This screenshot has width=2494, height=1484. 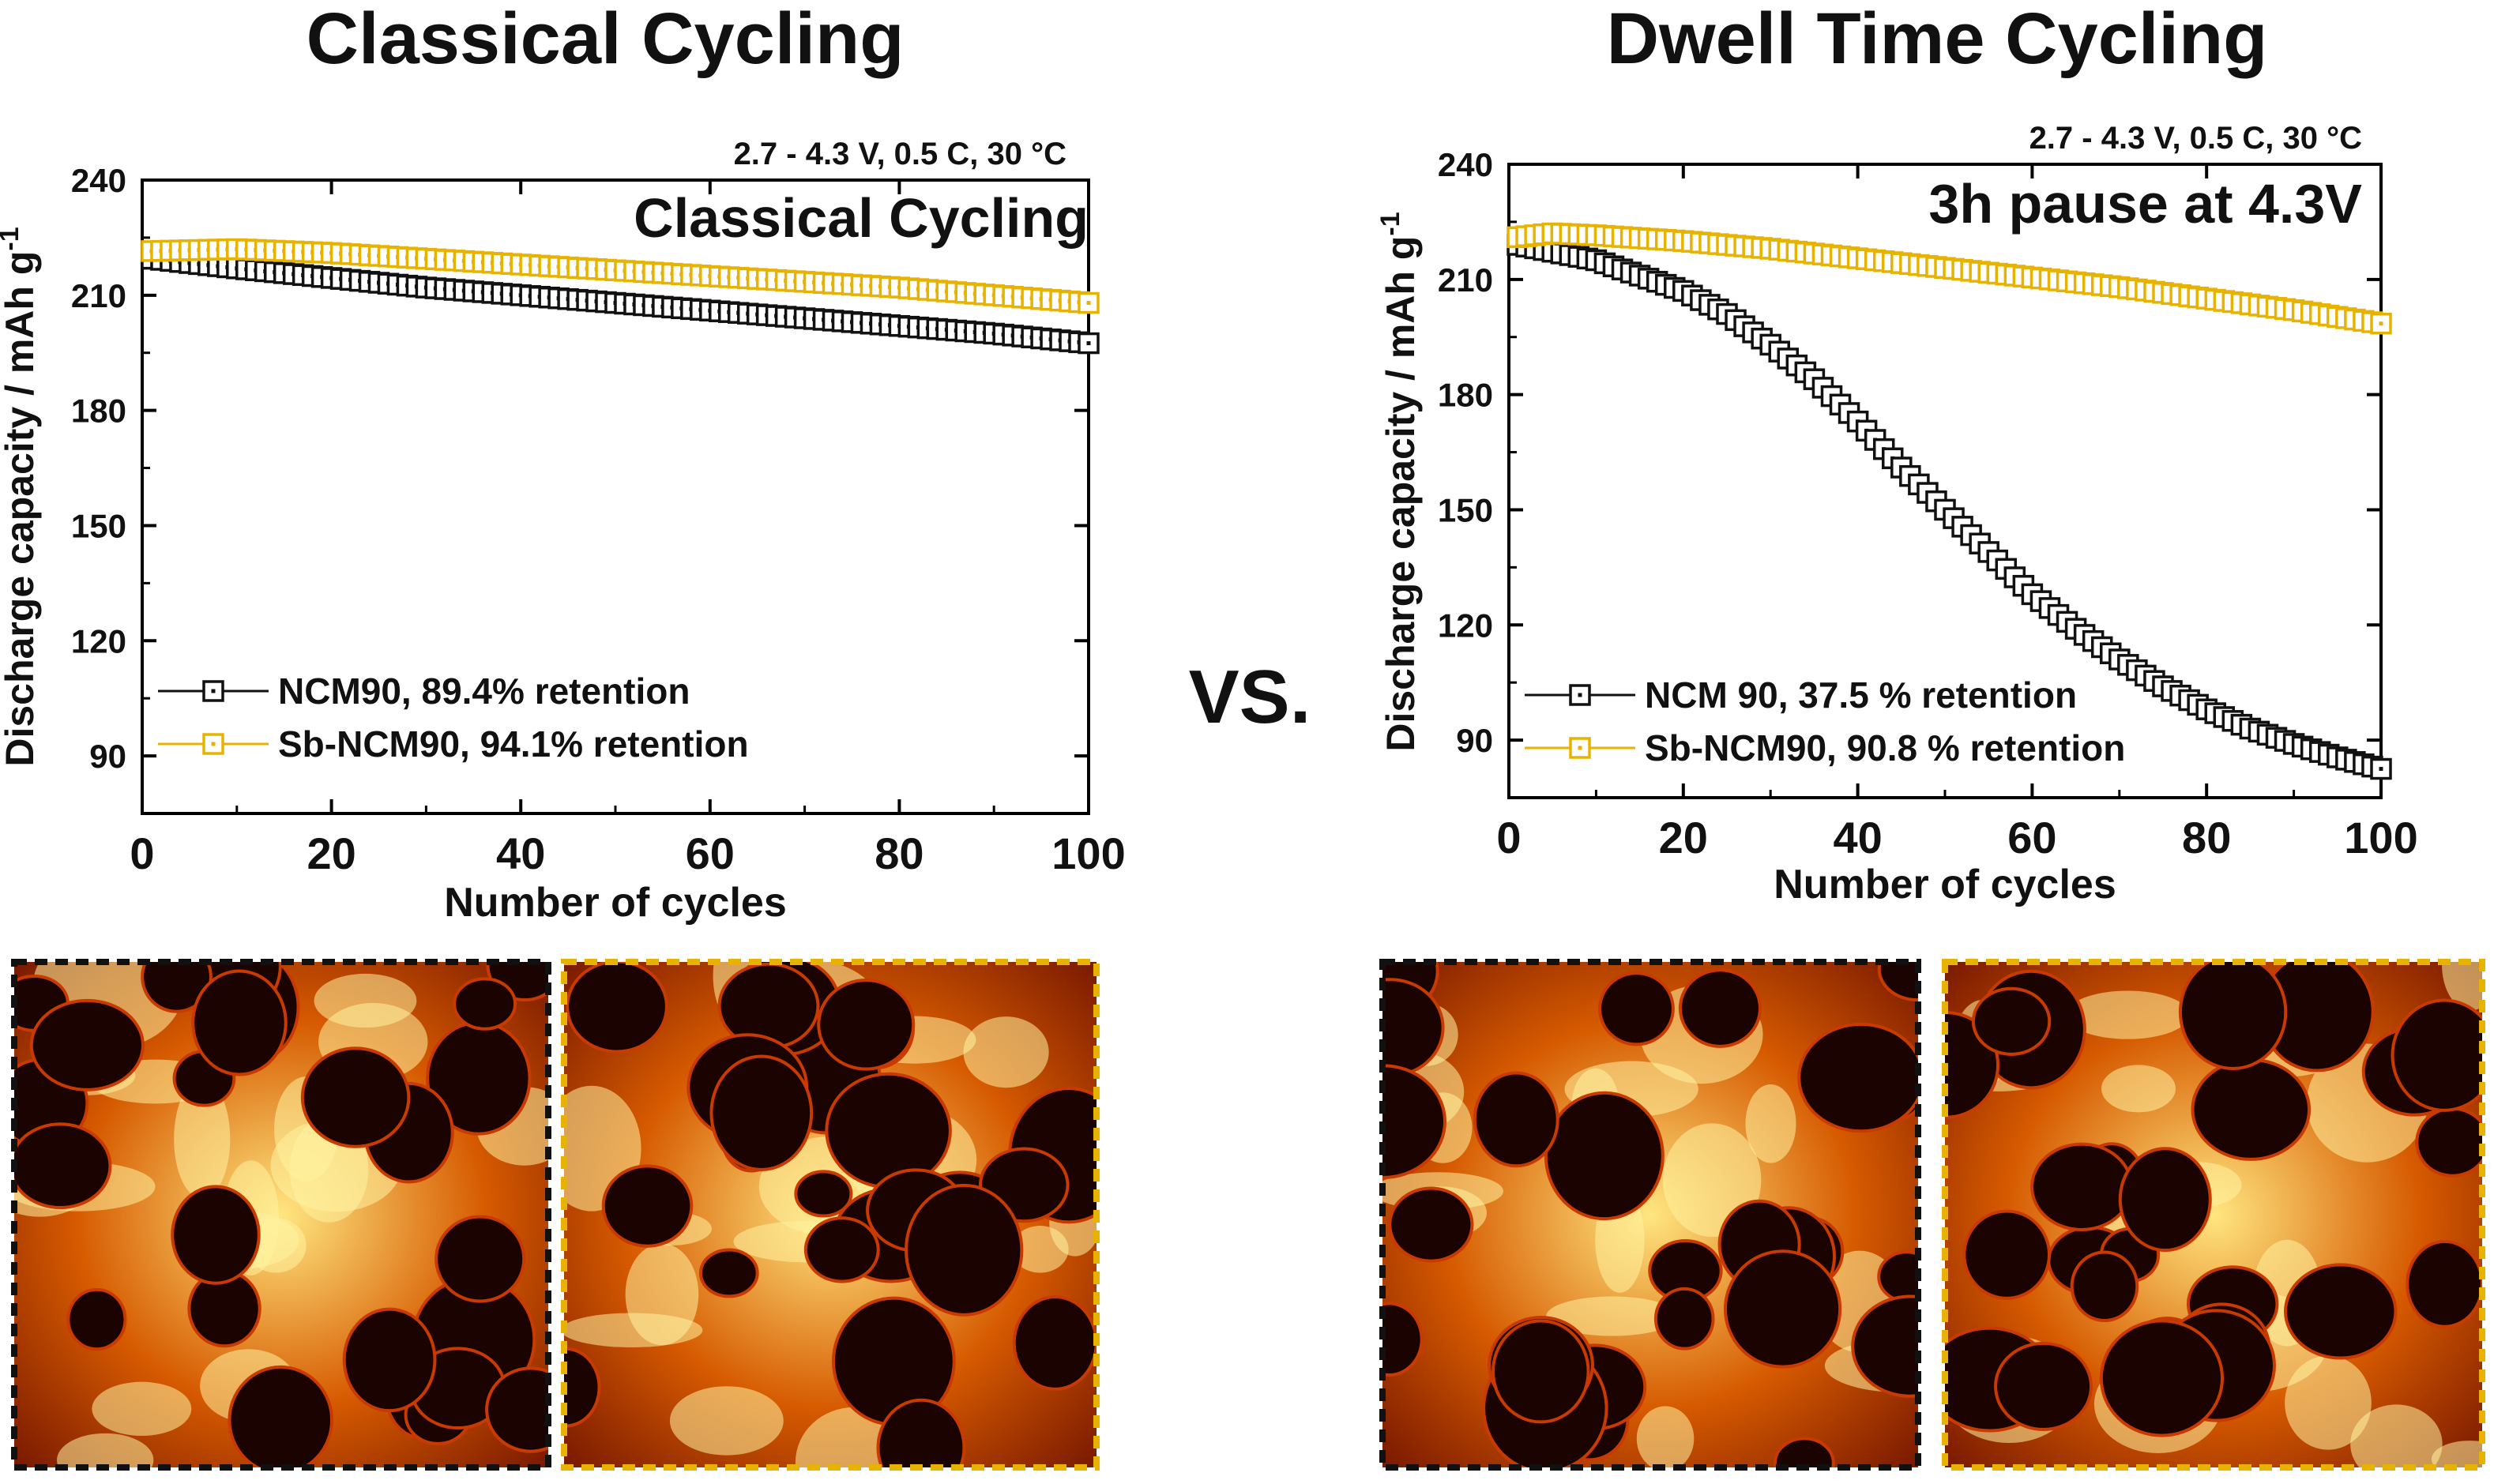 I want to click on legend-label: NCM 90, 37.5 % retention, so click(x=1861, y=695).